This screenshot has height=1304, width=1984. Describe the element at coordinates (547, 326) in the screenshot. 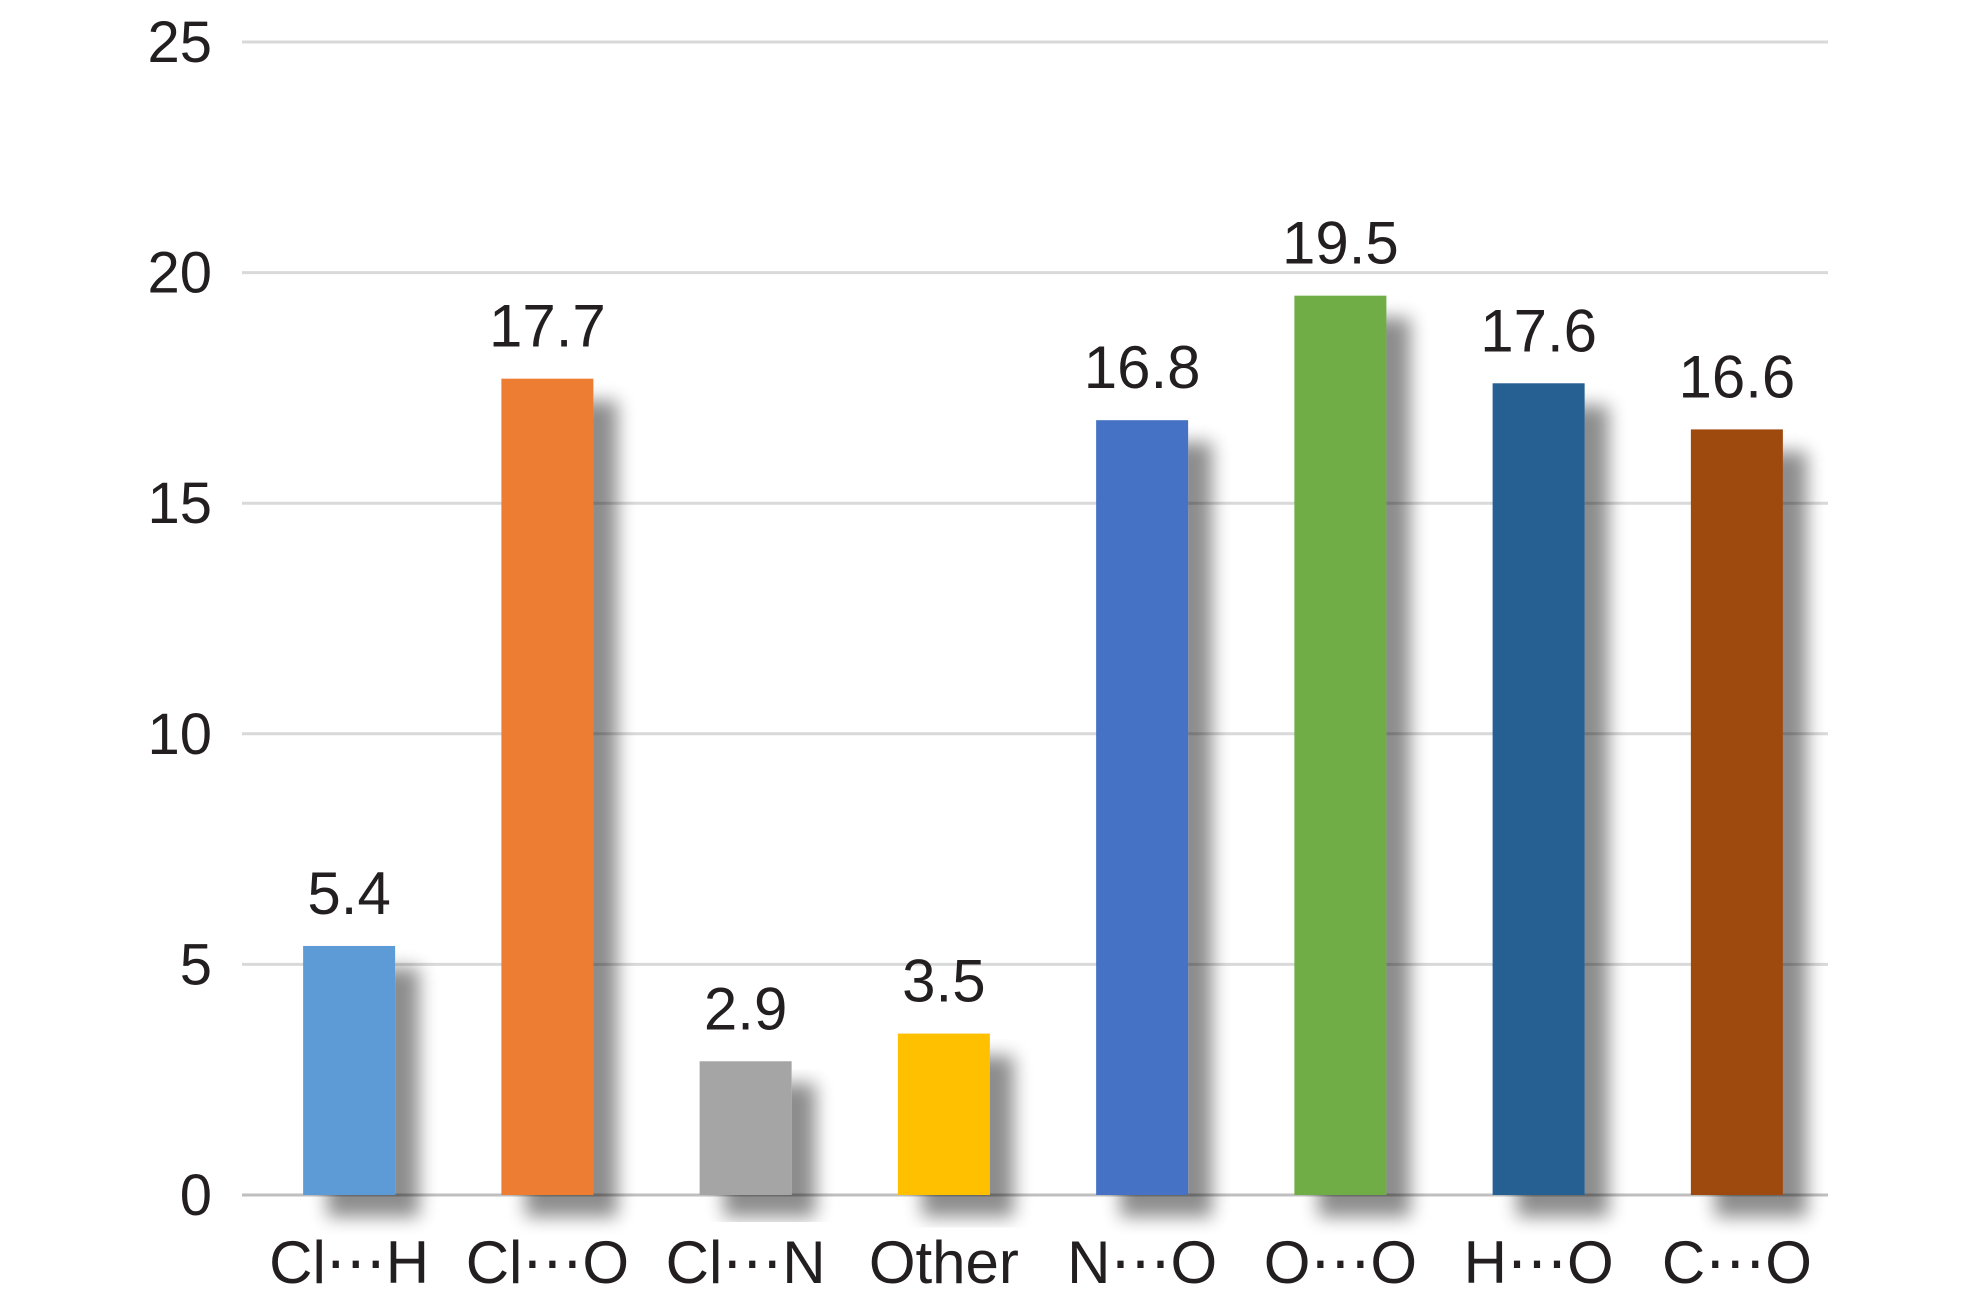

I see `data-label: 17.7` at that location.